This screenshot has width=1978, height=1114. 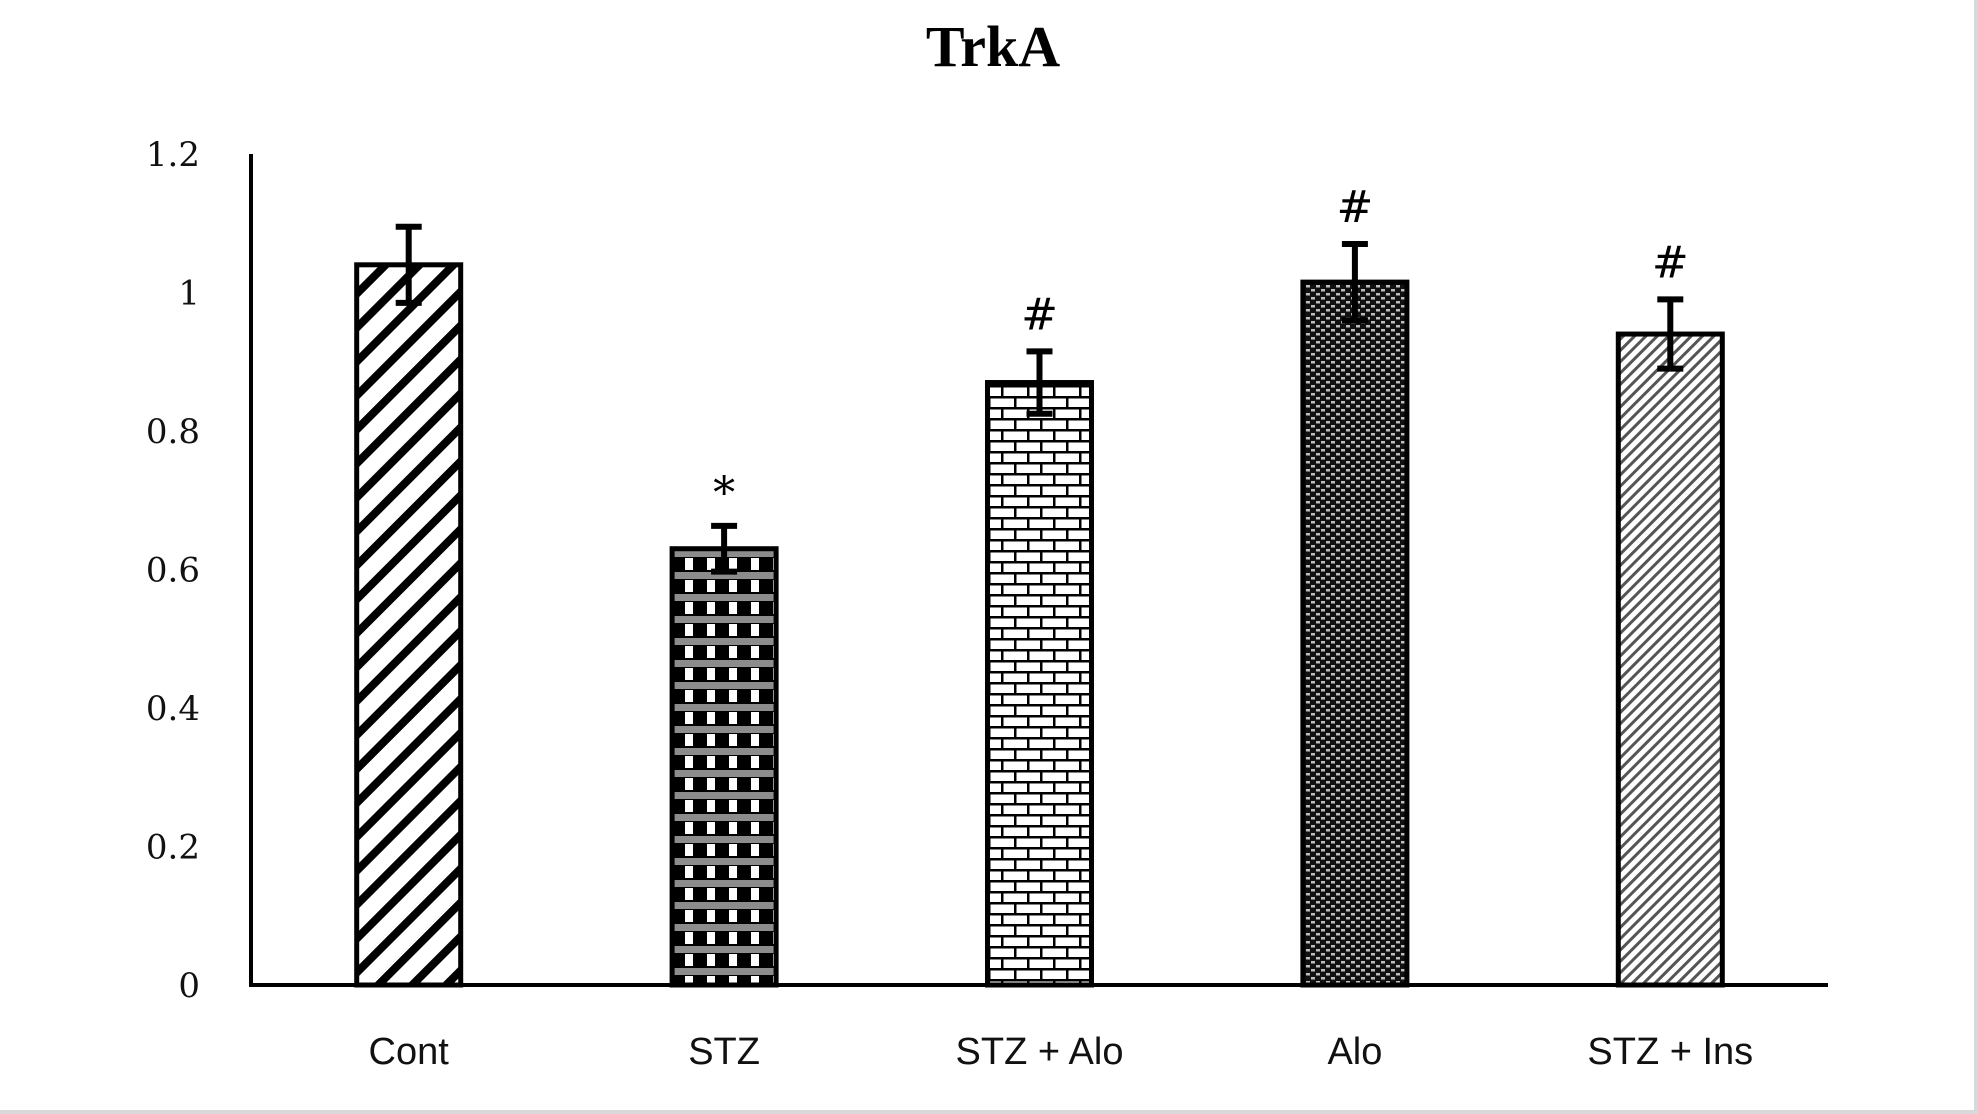 I want to click on bar-stz, so click(x=724, y=767).